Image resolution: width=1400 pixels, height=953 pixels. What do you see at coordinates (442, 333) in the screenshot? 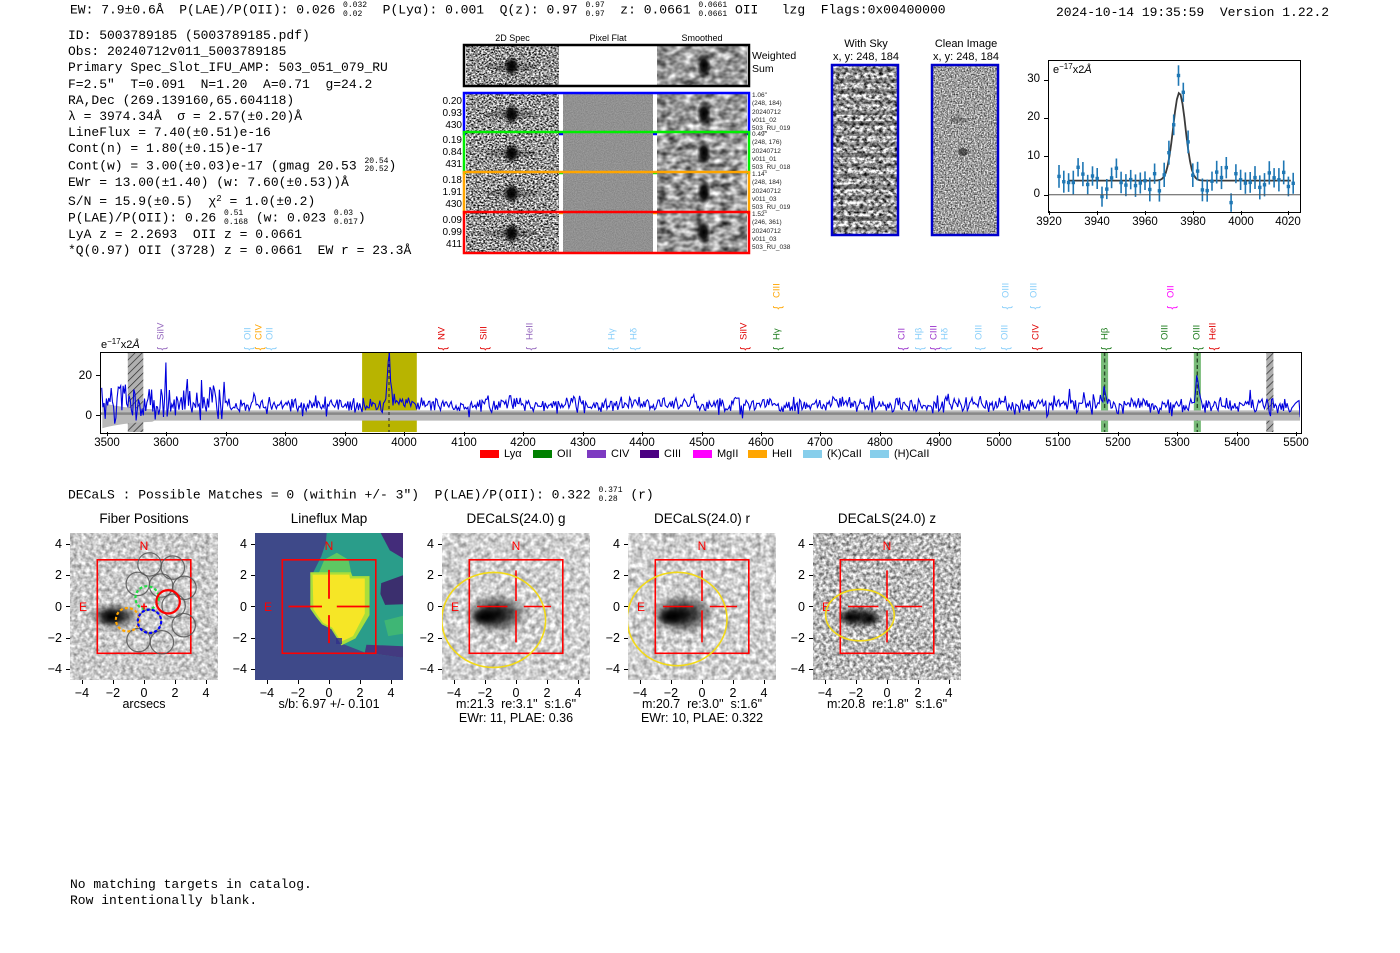
I see `svg-text: NV` at bounding box center [442, 333].